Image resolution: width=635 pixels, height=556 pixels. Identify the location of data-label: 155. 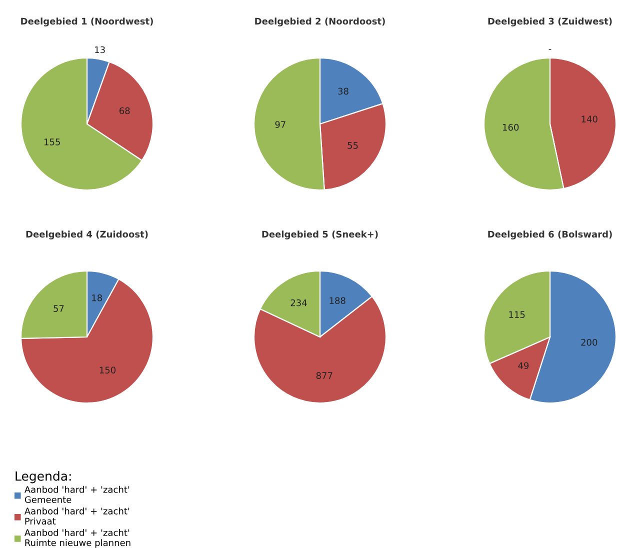
(52, 142).